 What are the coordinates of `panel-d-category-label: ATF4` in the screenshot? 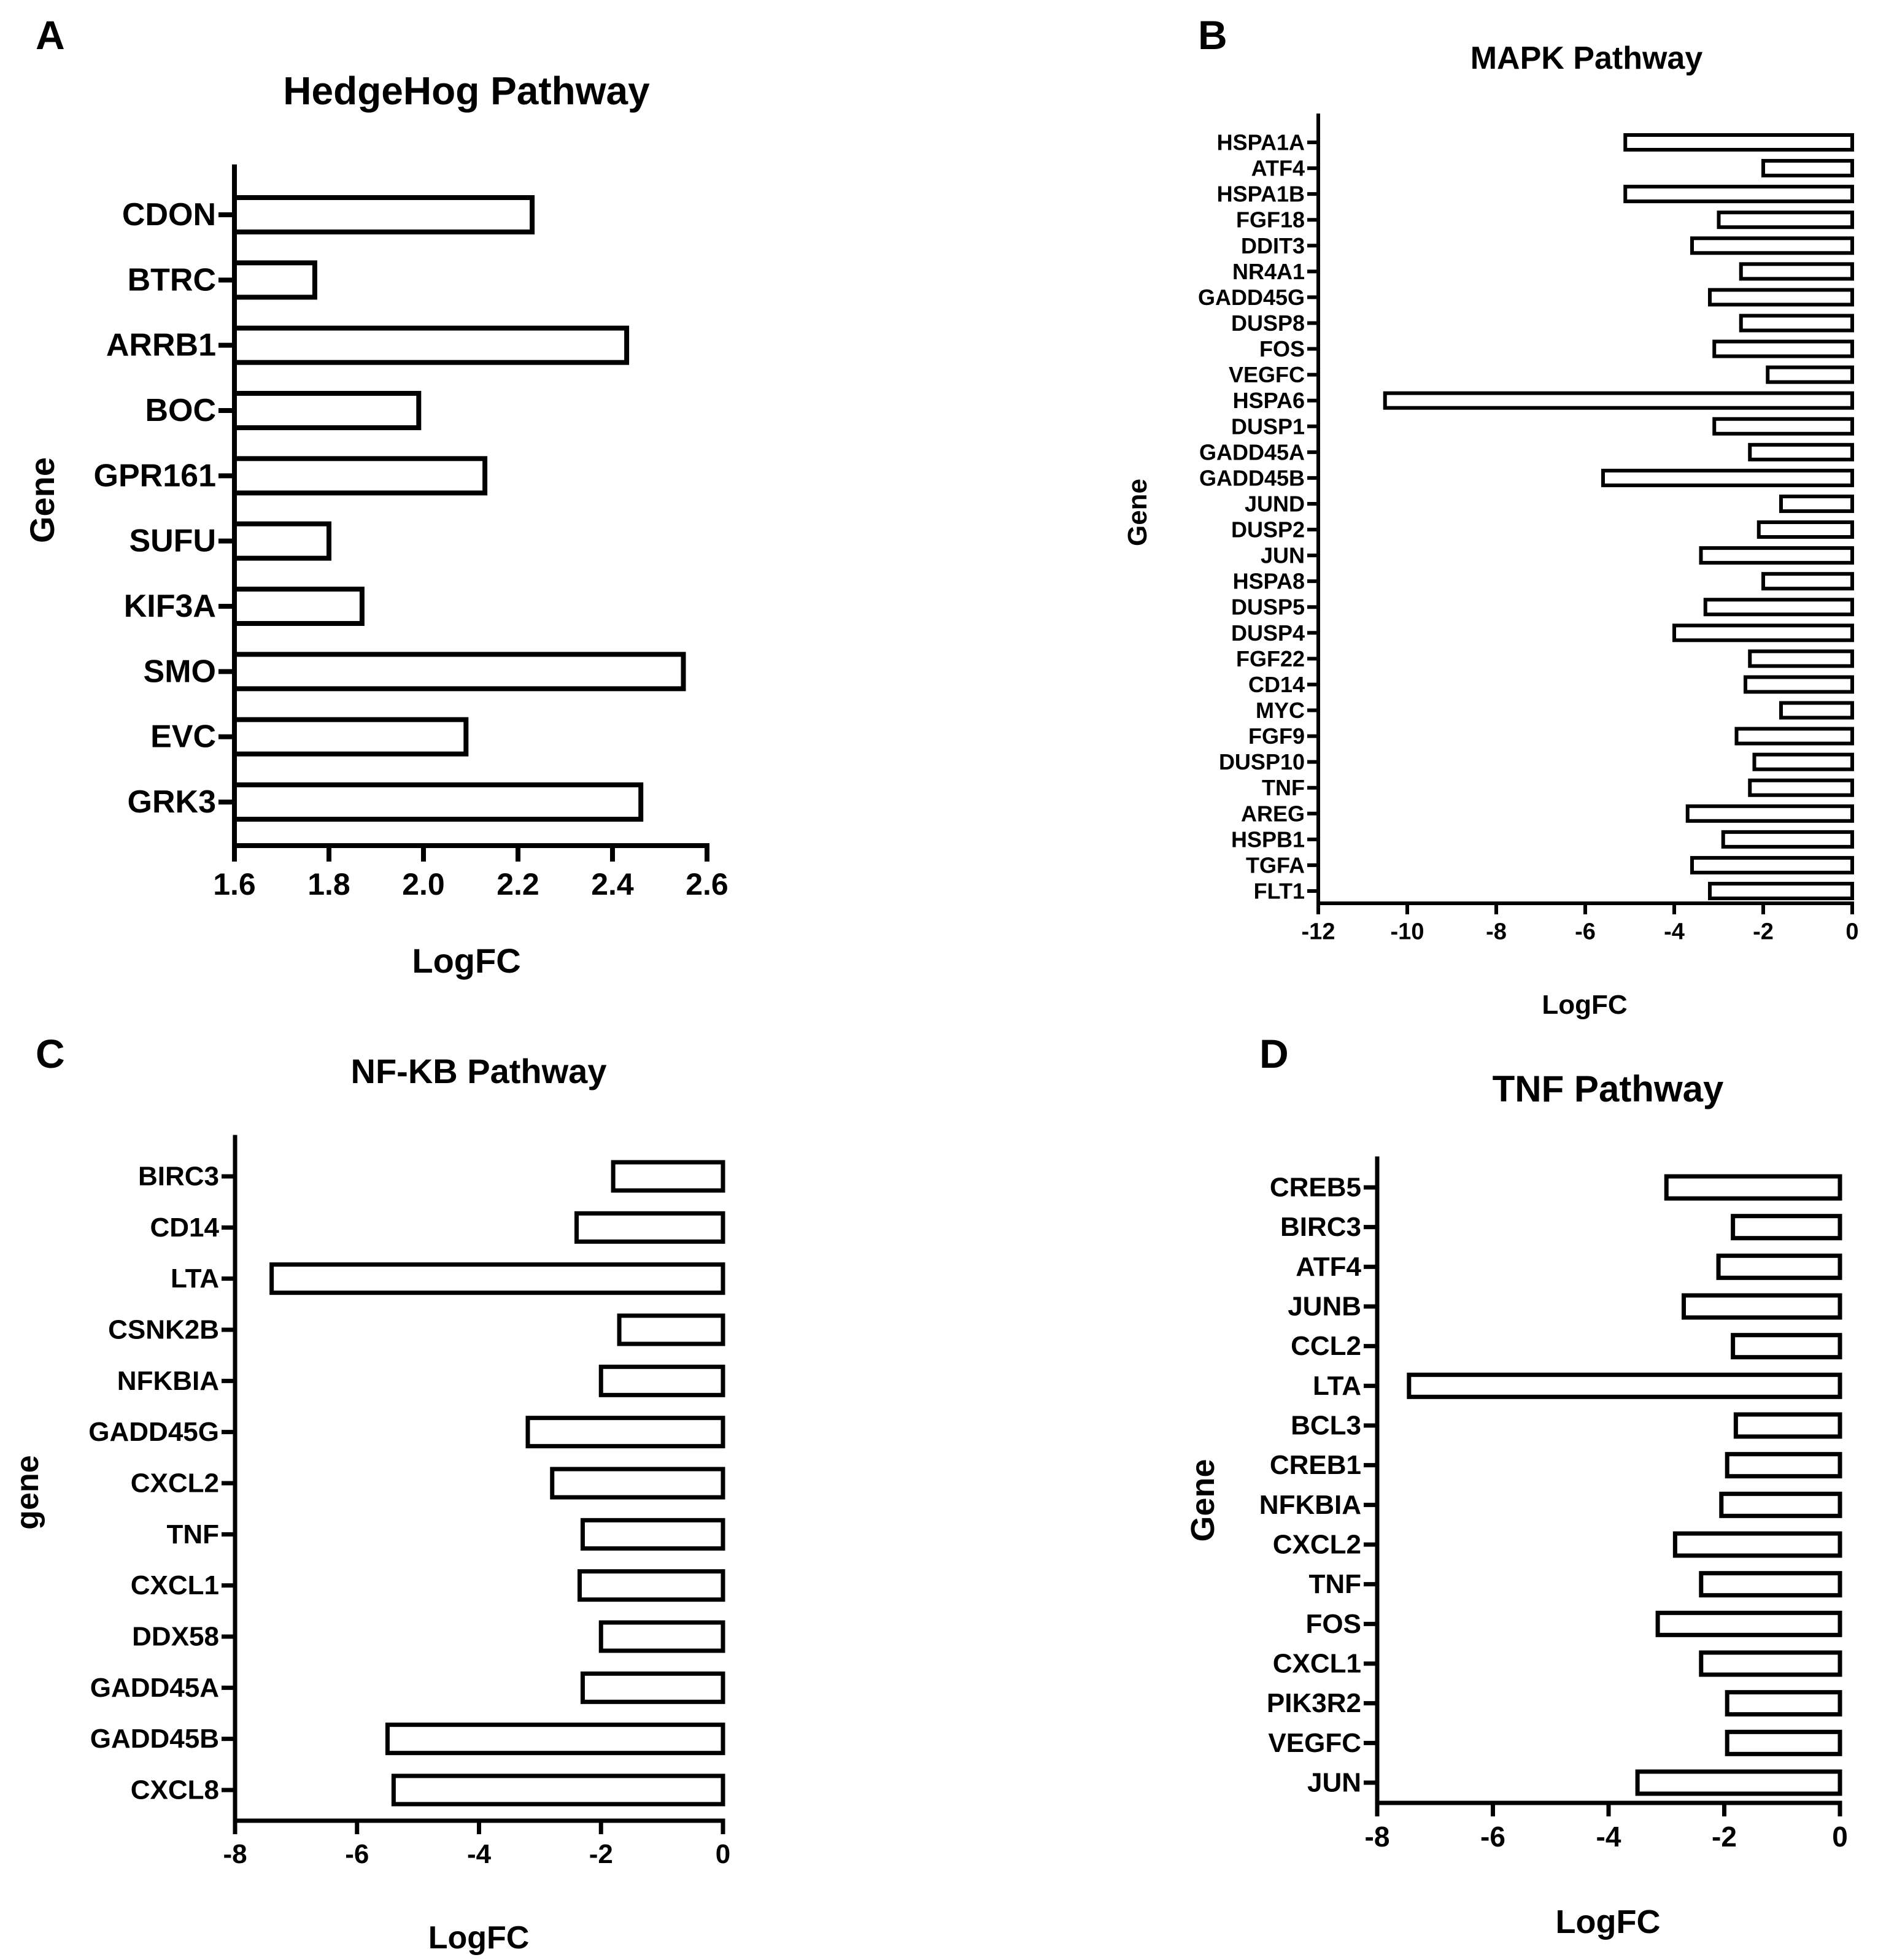 It's located at (1329, 1267).